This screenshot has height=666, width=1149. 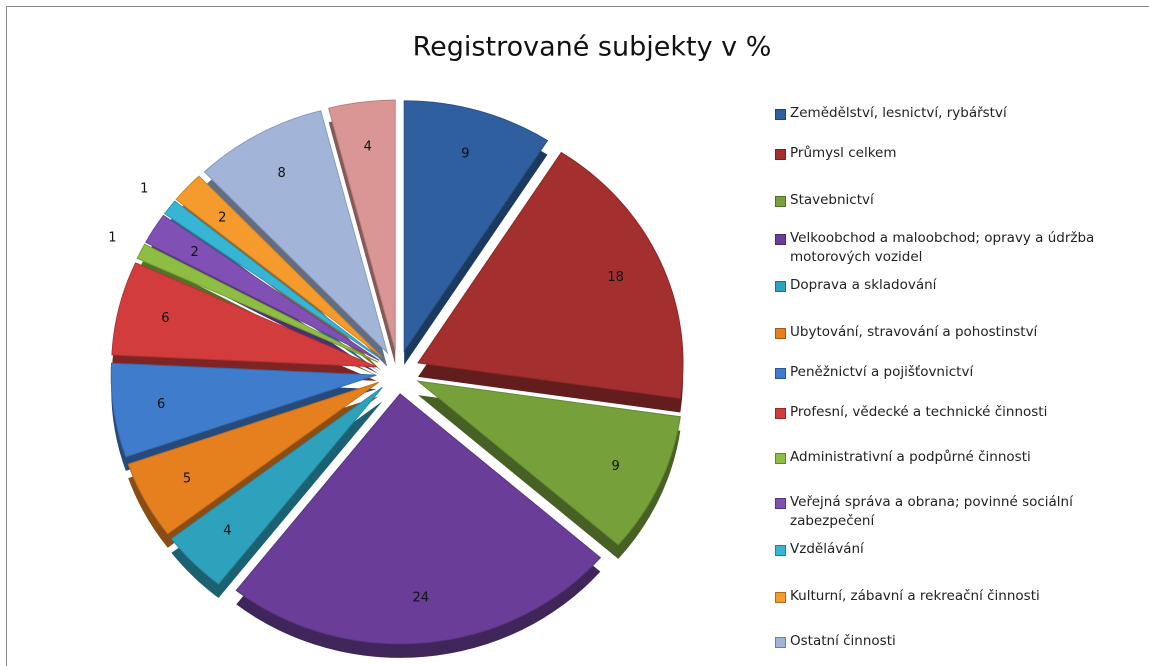 I want to click on legend-item: Doprava a skladování, so click(x=960, y=285).